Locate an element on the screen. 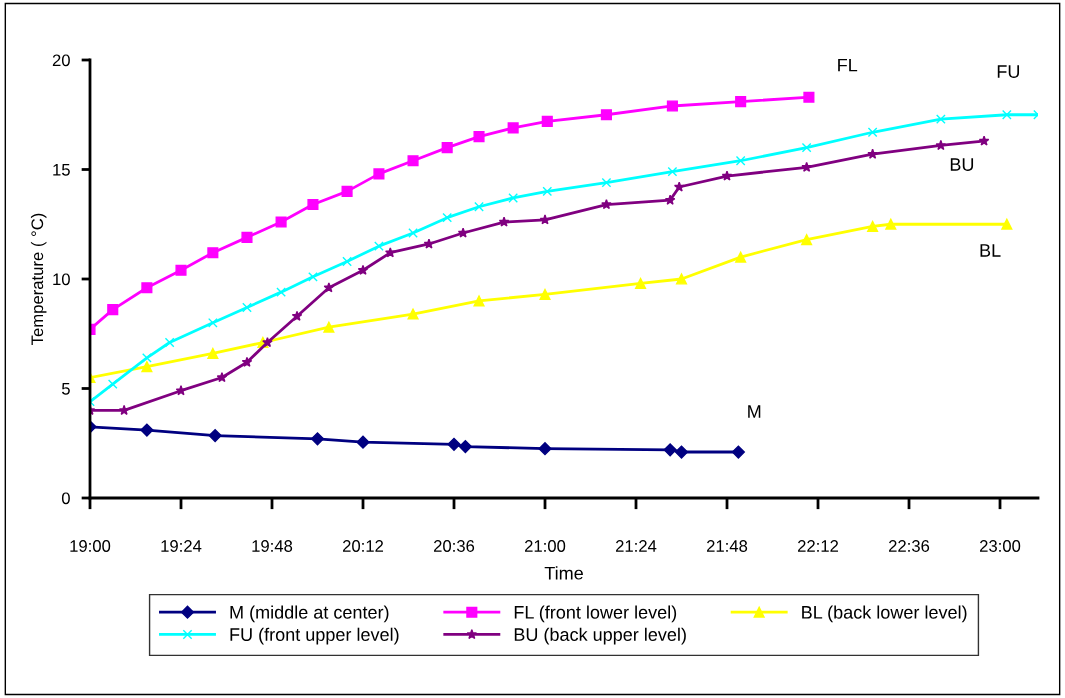  x-tick-label: 19:24 is located at coordinates (181, 546).